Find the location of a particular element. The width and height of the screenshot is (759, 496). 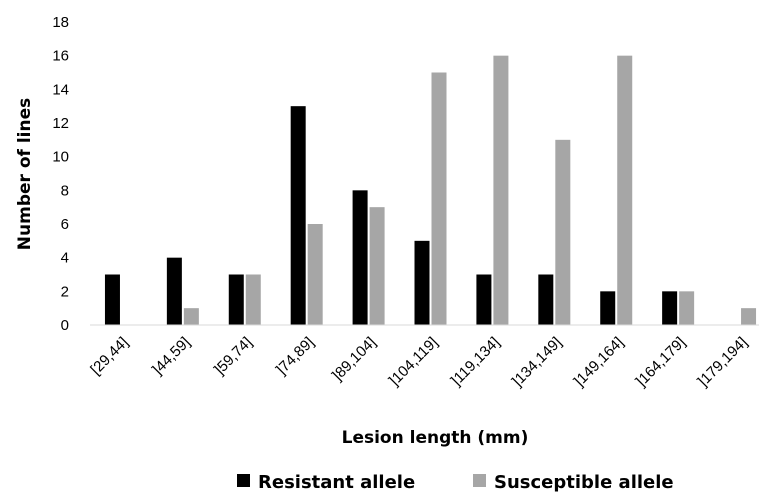

y-tick-label: 4 is located at coordinates (65, 258).